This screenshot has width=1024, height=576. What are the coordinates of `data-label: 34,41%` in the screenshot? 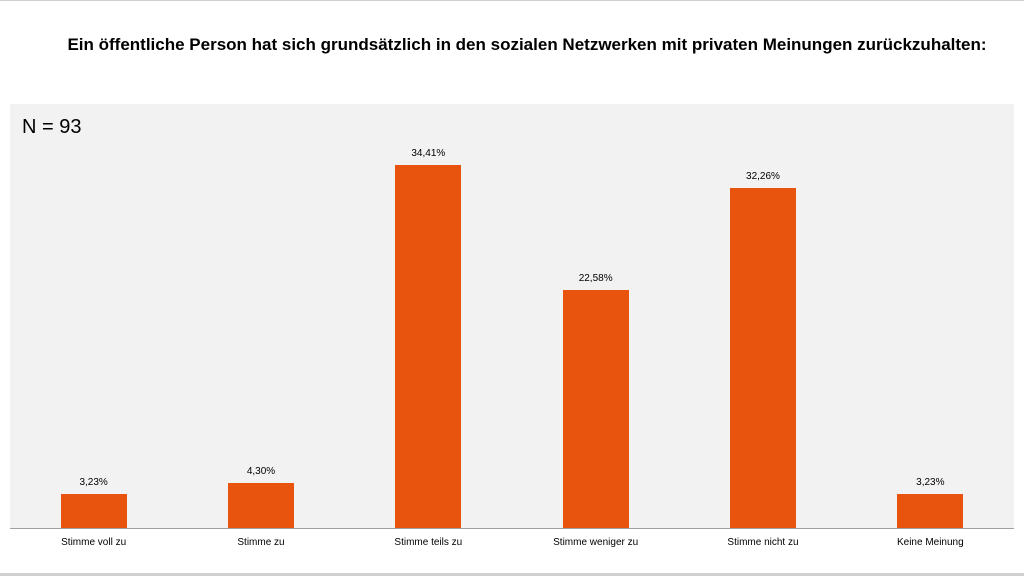 It's located at (428, 154).